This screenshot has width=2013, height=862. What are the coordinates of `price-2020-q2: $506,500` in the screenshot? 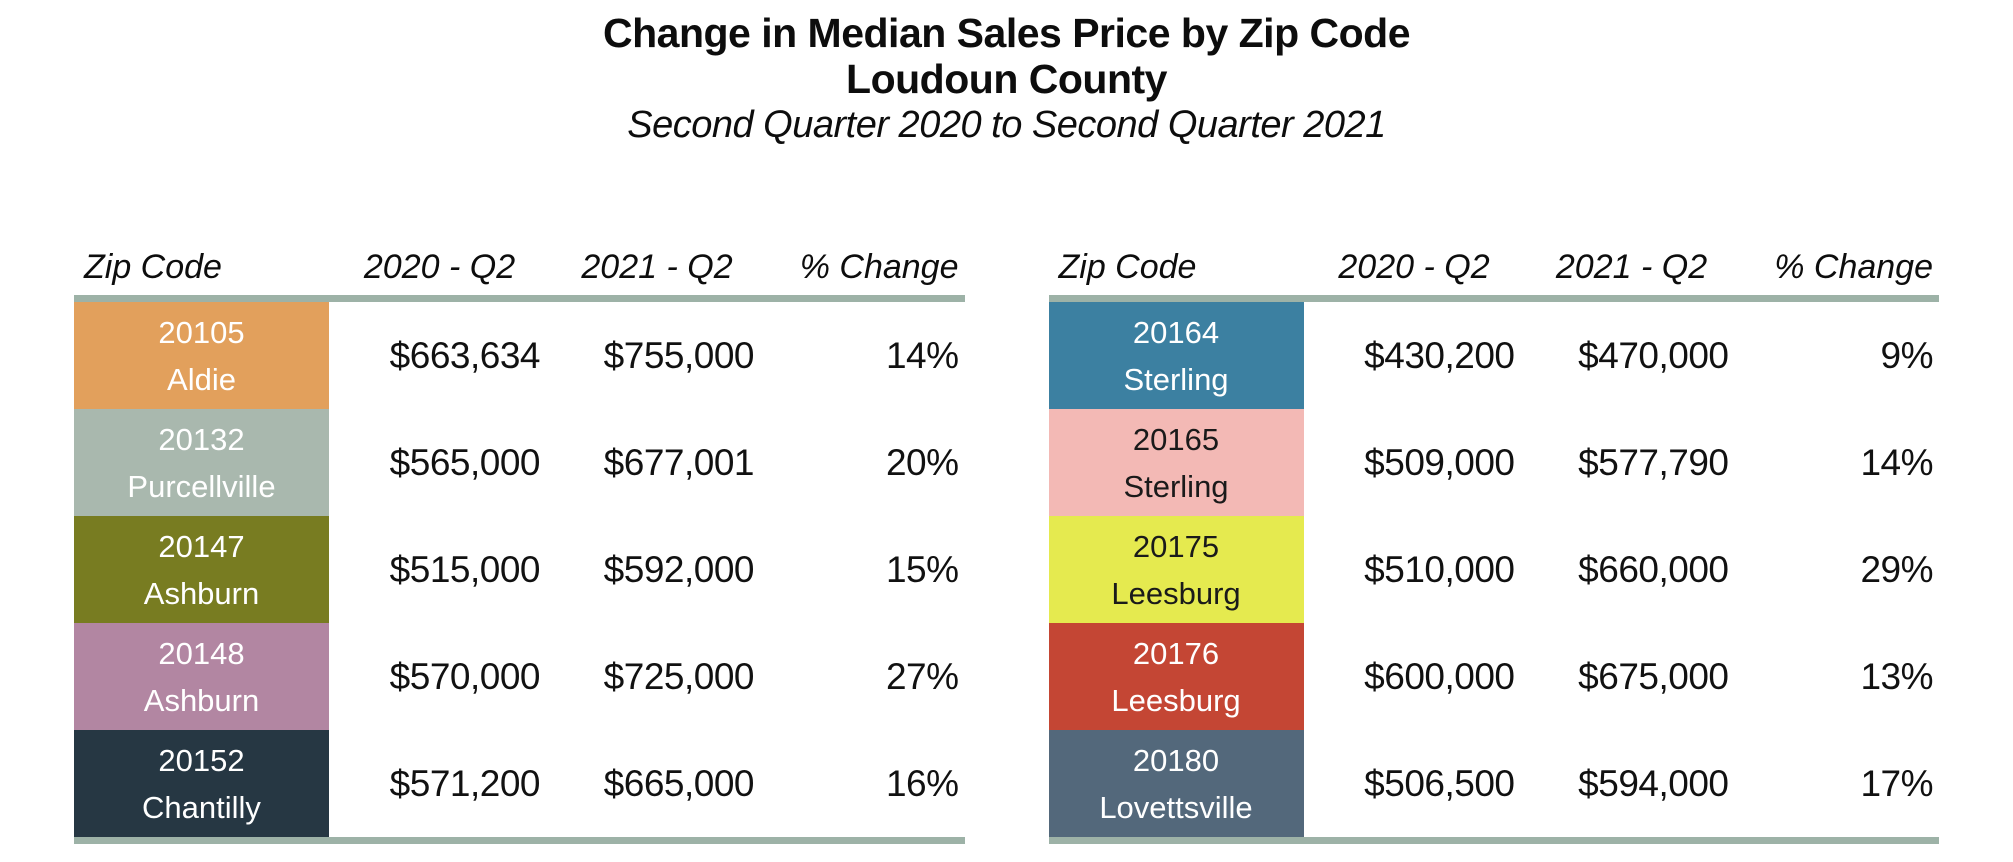 It's located at (1439, 783).